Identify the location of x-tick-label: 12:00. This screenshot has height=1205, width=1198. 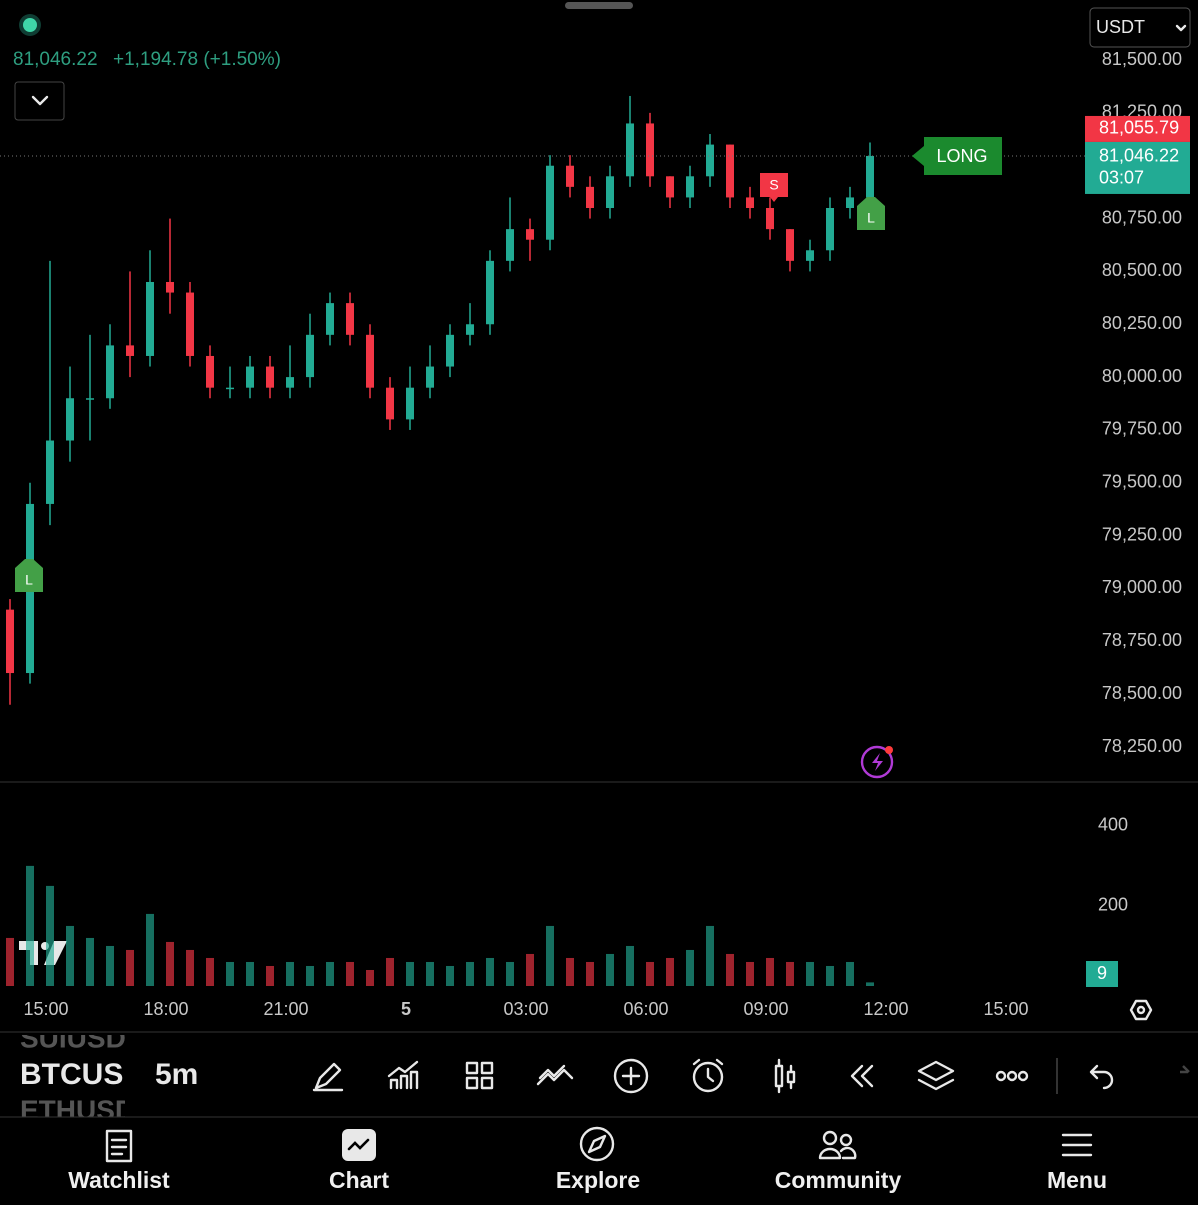
(885, 1009).